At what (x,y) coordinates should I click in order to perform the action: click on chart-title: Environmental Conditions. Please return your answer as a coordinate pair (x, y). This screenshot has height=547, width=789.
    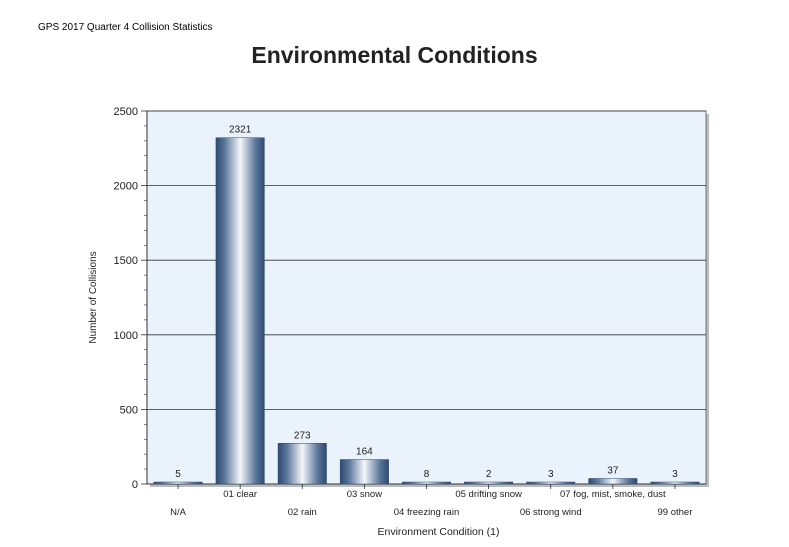
    Looking at the image, I should click on (394, 55).